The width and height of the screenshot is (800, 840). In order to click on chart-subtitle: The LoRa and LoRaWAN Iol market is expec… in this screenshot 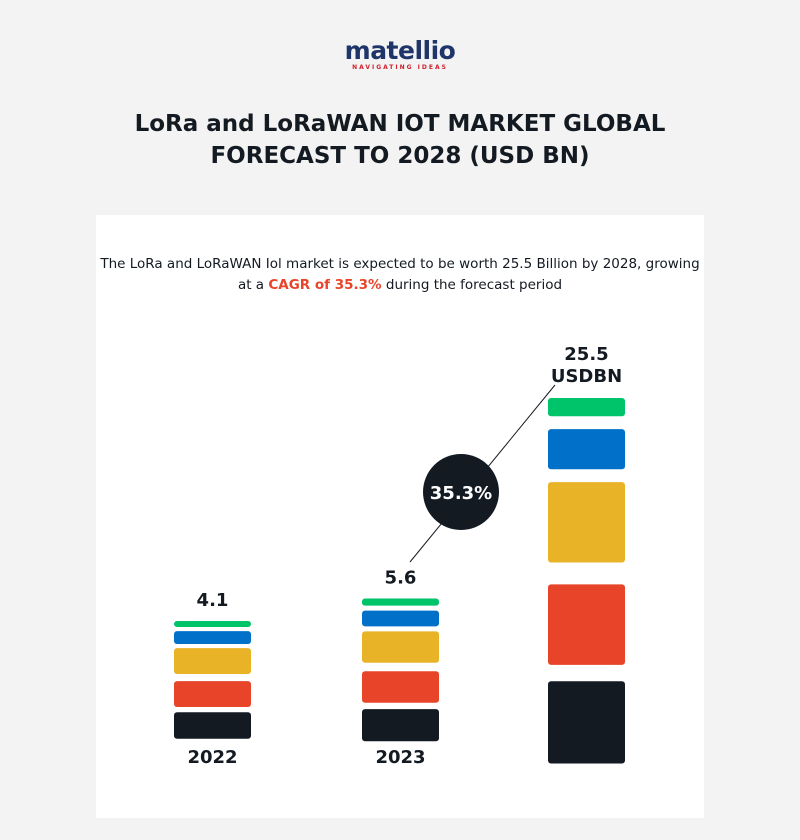, I will do `click(400, 275)`.